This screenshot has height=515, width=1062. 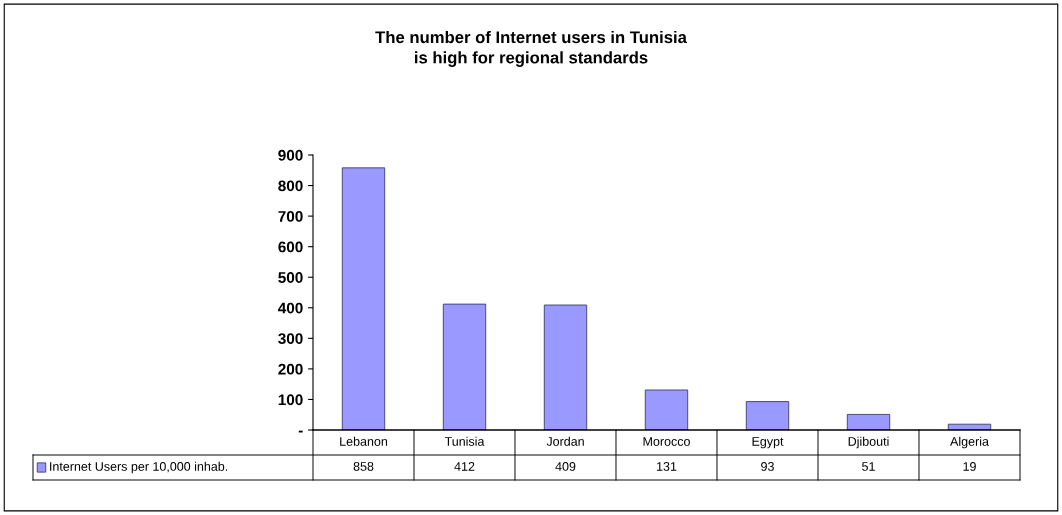 I want to click on y-tick-label: 200, so click(x=290, y=369).